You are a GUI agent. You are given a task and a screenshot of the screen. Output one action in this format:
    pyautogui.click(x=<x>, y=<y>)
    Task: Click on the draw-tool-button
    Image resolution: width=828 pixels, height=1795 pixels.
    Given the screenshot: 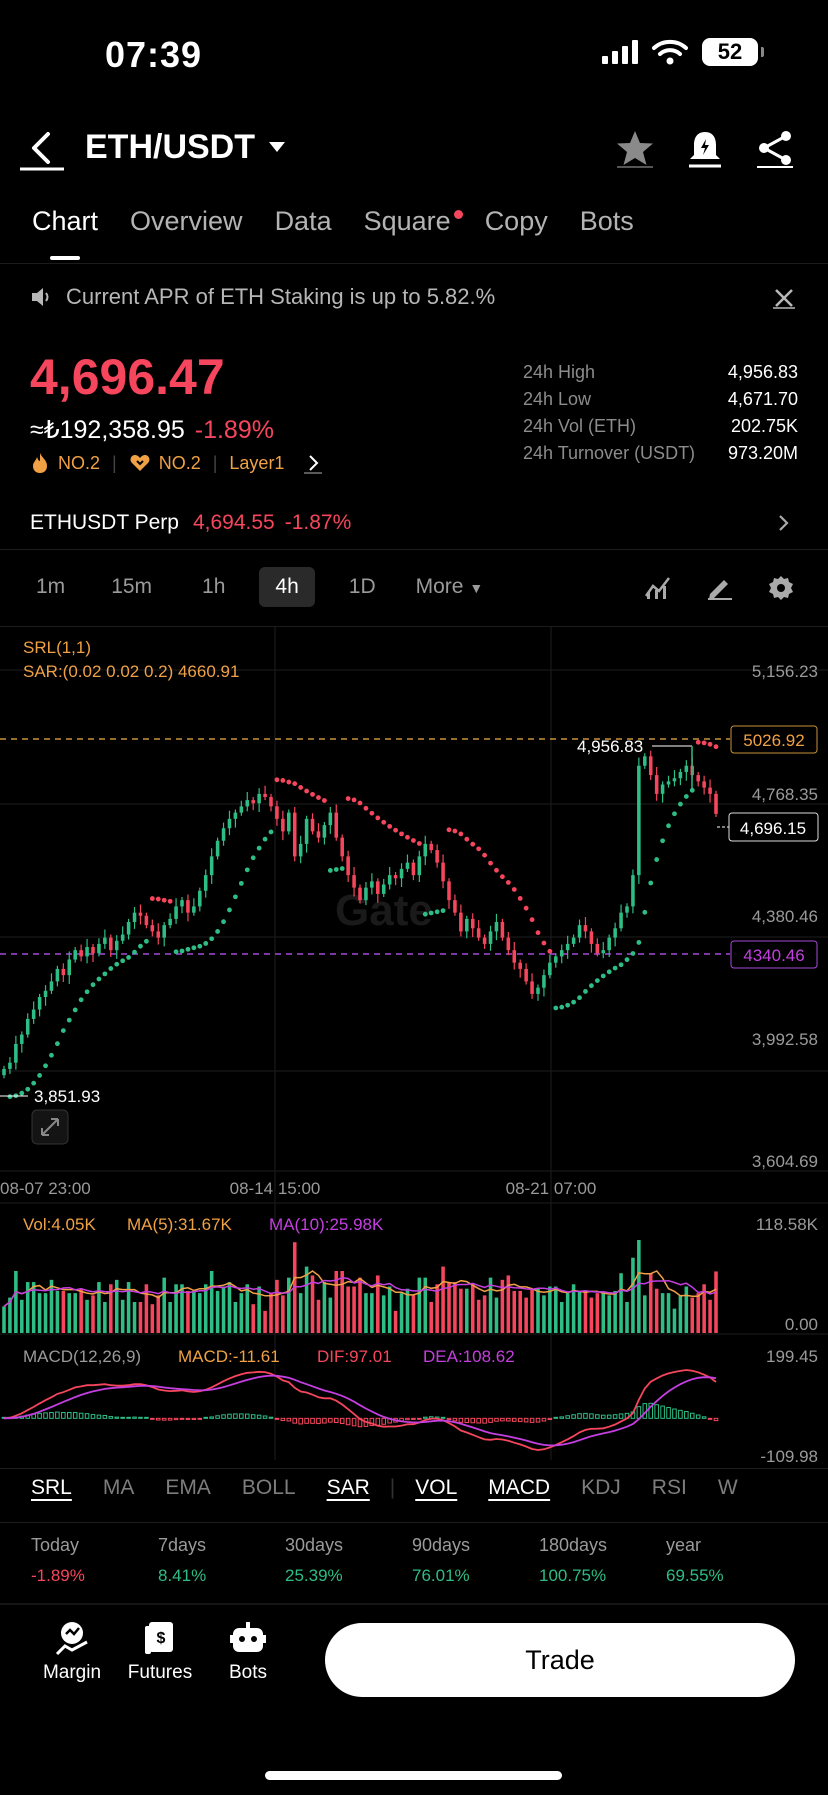 What is the action you would take?
    pyautogui.click(x=720, y=589)
    